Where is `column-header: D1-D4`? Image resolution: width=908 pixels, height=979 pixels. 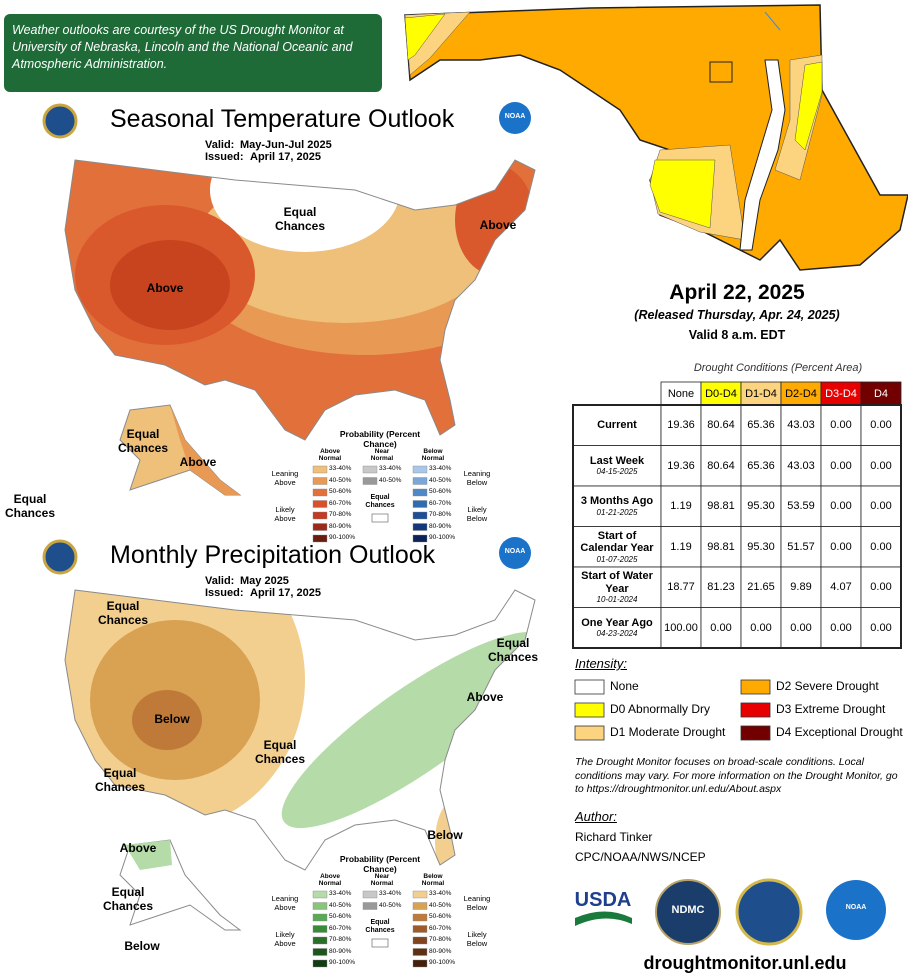
column-header: D1-D4 is located at coordinates (761, 394).